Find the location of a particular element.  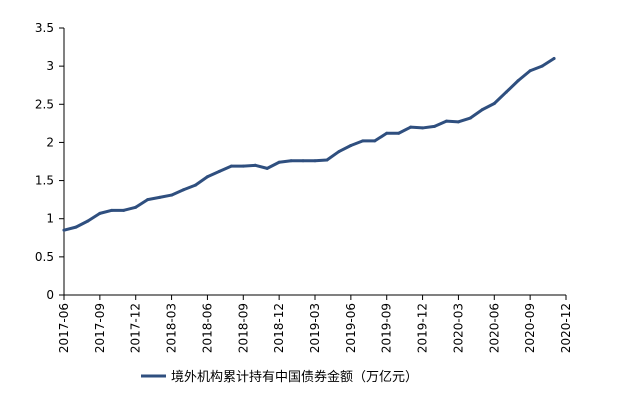

y-tick-label: 3 is located at coordinates (50, 66).